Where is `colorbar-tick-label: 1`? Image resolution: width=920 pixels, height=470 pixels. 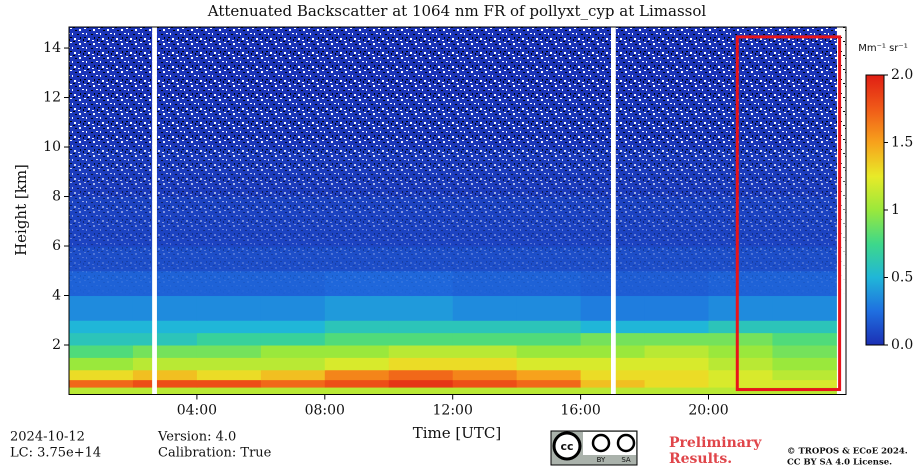
colorbar-tick-label: 1 is located at coordinates (895, 210).